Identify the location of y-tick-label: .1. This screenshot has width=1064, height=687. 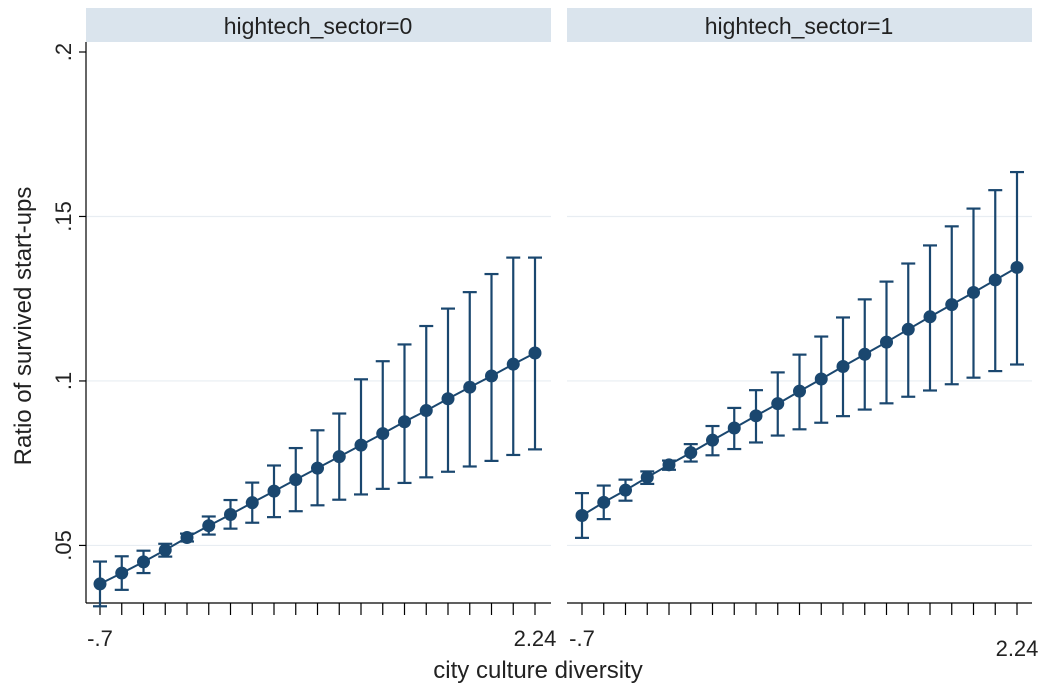
(63, 381).